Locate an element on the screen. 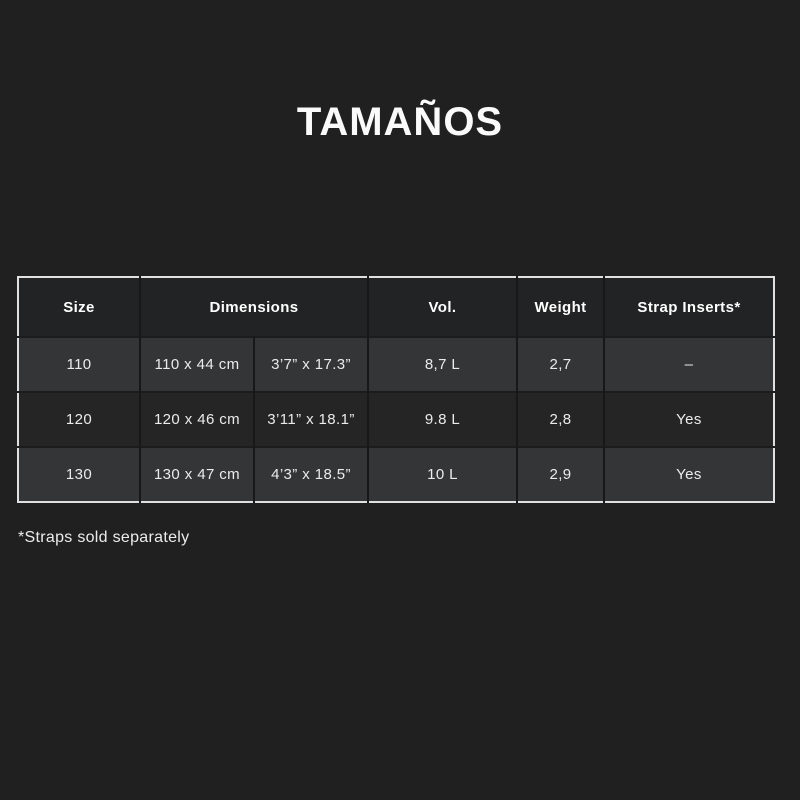 This screenshot has height=800, width=800. col-header-size: Size is located at coordinates (79, 307).